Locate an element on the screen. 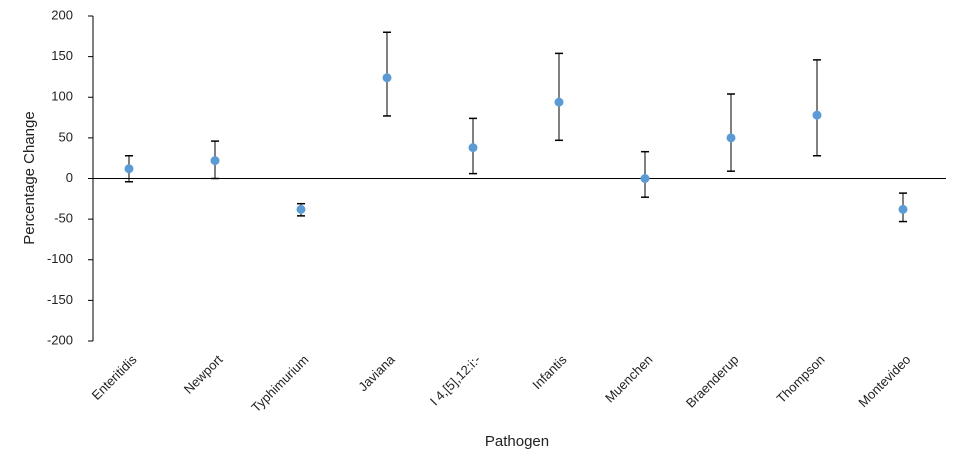 This screenshot has width=961, height=471. y-tick-label: -200 is located at coordinates (60, 339).